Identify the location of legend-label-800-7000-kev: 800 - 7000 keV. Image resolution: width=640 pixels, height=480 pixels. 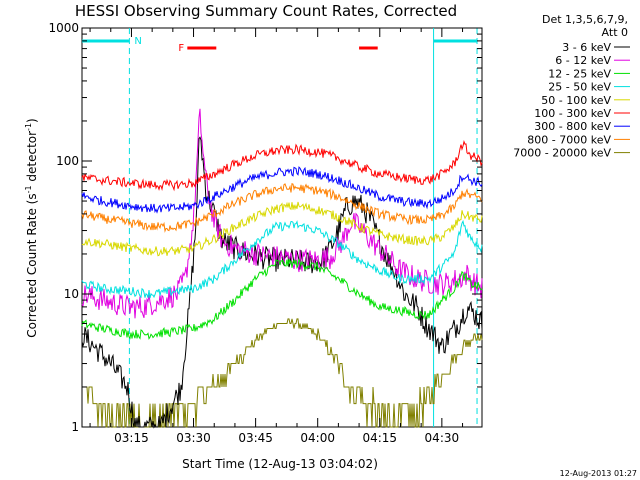
(569, 139).